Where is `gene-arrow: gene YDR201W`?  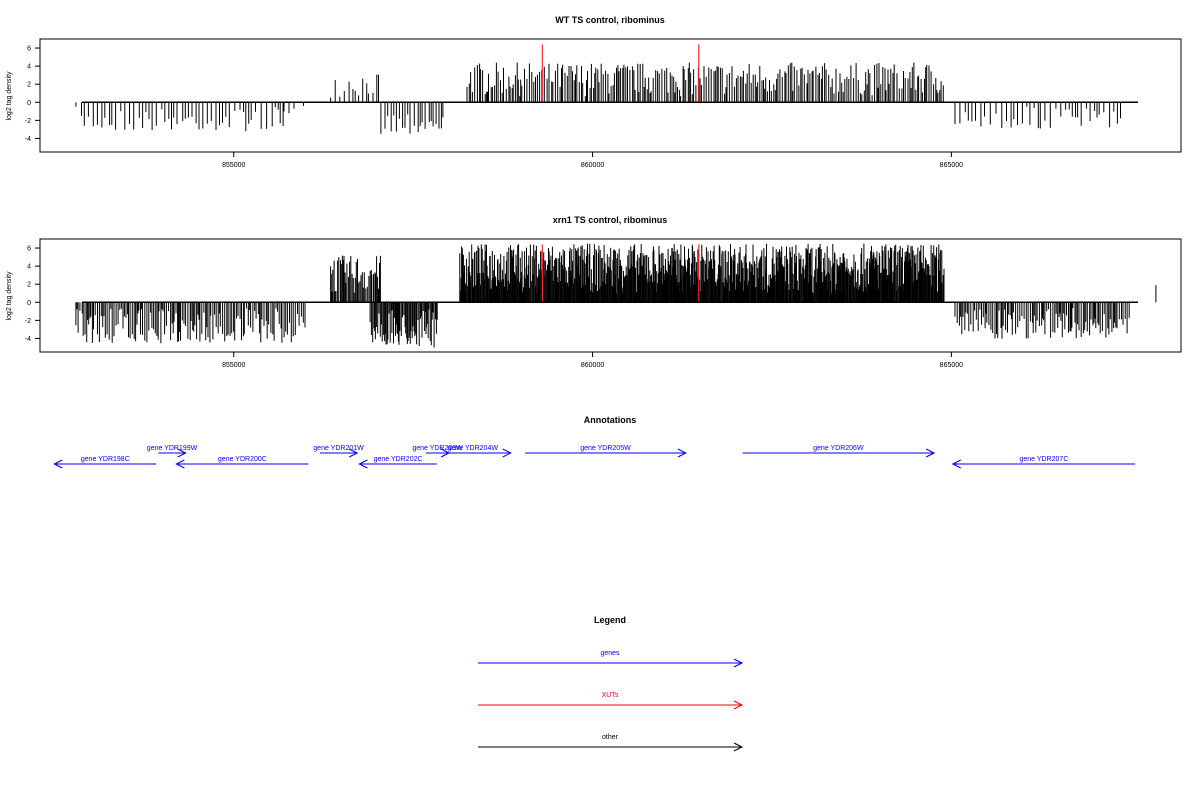 gene-arrow: gene YDR201W is located at coordinates (338, 451).